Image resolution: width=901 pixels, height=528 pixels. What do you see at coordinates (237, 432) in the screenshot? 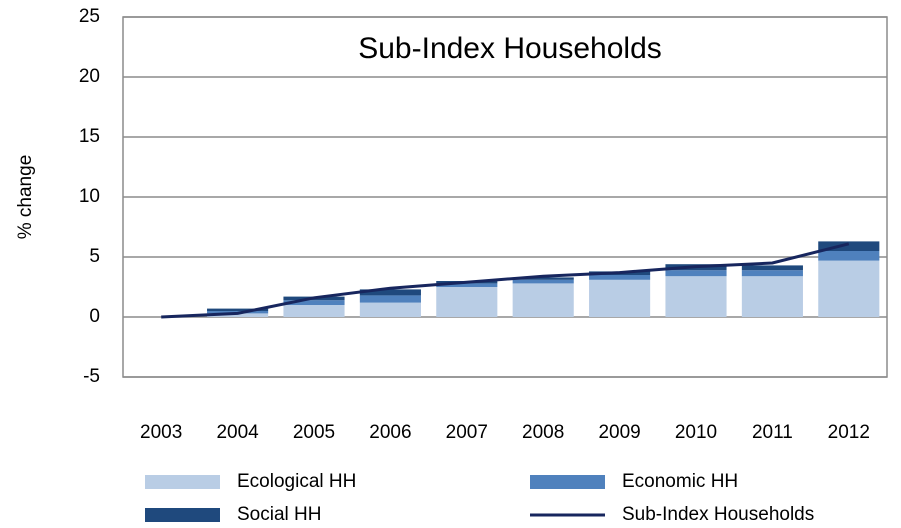
I see `x-tick-label: 2004` at bounding box center [237, 432].